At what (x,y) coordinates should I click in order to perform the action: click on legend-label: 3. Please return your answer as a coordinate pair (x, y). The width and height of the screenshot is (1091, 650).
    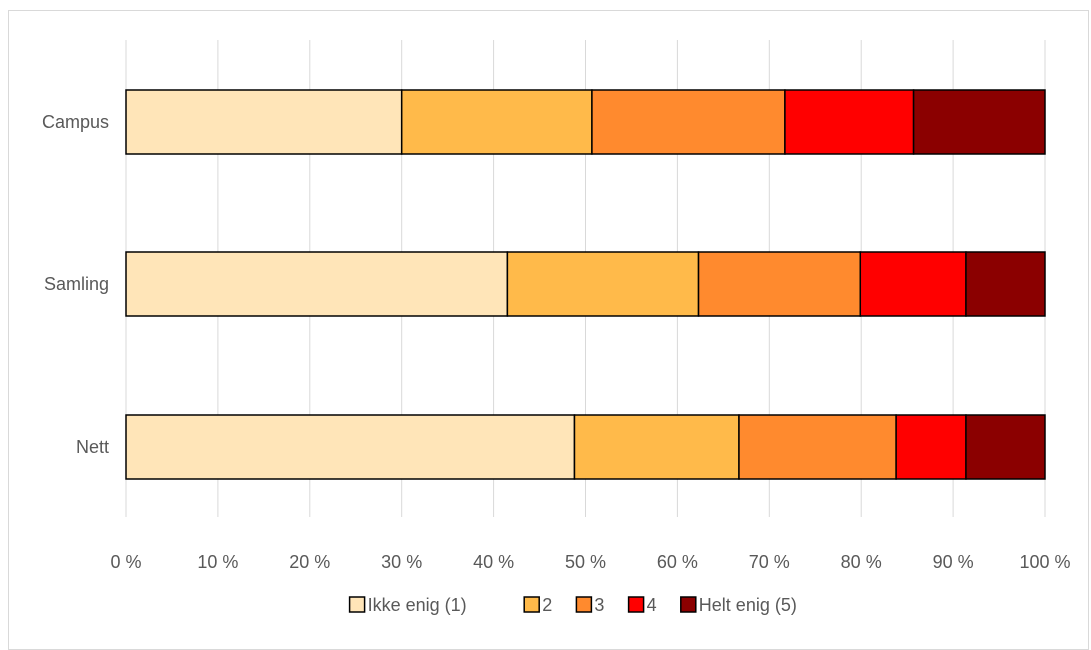
    Looking at the image, I should click on (599, 605).